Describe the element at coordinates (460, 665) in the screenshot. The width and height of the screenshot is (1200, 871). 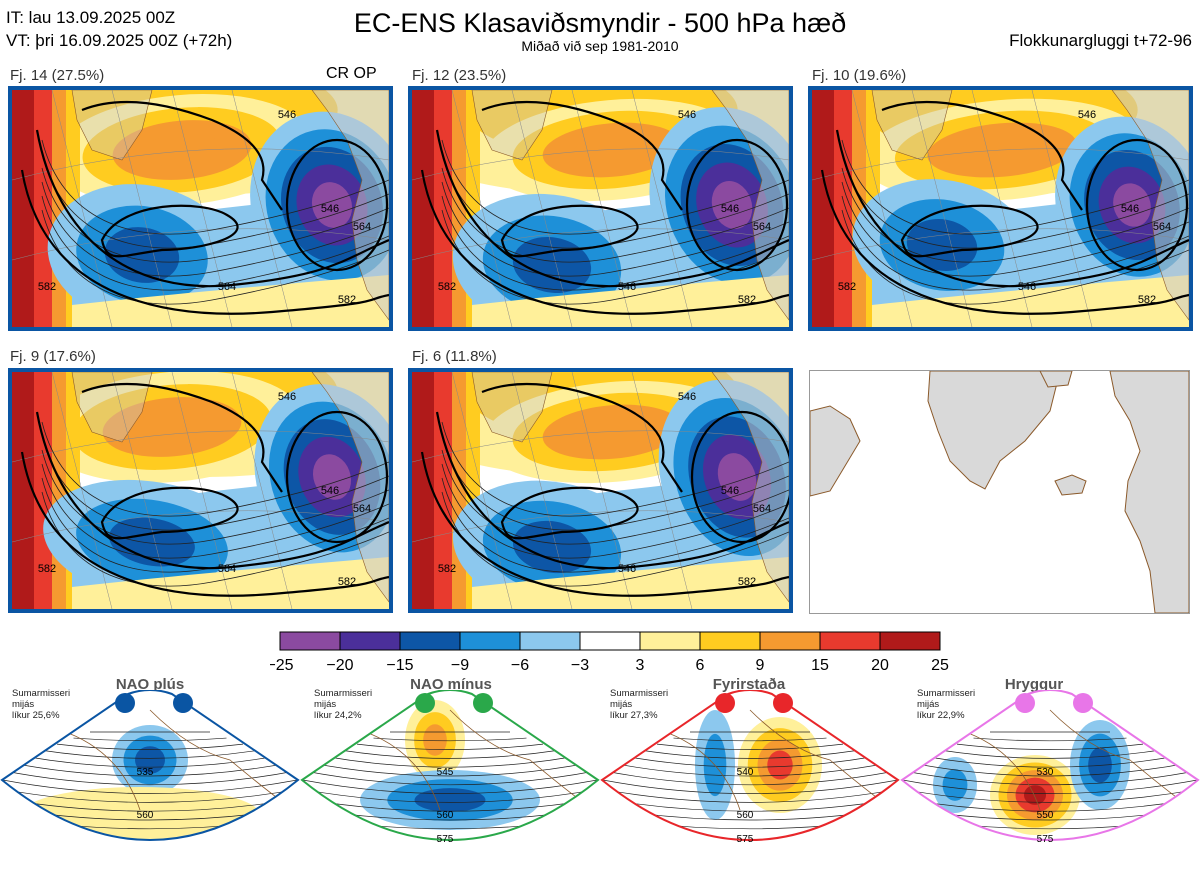
I see `colorbar-tick-label: −9` at that location.